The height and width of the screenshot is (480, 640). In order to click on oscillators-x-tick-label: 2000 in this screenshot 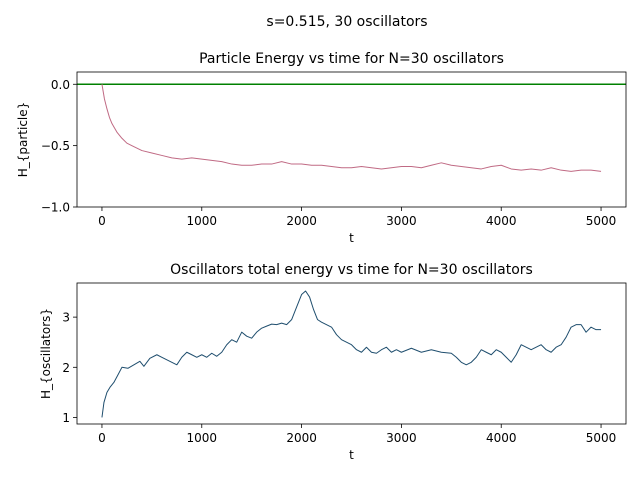, I will do `click(301, 438)`.